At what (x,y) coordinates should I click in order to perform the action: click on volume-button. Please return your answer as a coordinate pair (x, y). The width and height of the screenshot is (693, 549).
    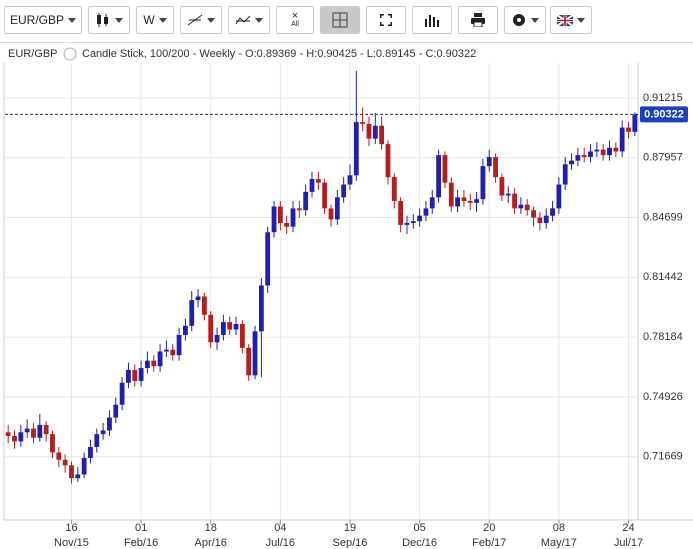
    Looking at the image, I should click on (432, 20).